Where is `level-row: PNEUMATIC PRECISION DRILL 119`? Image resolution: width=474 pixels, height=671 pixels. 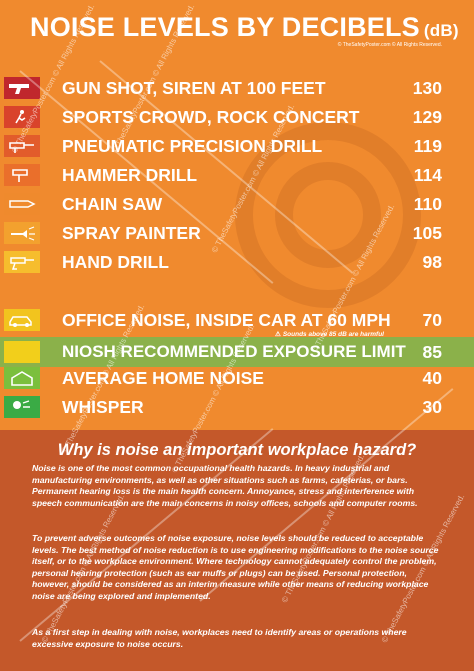 level-row: PNEUMATIC PRECISION DRILL 119 is located at coordinates (237, 146).